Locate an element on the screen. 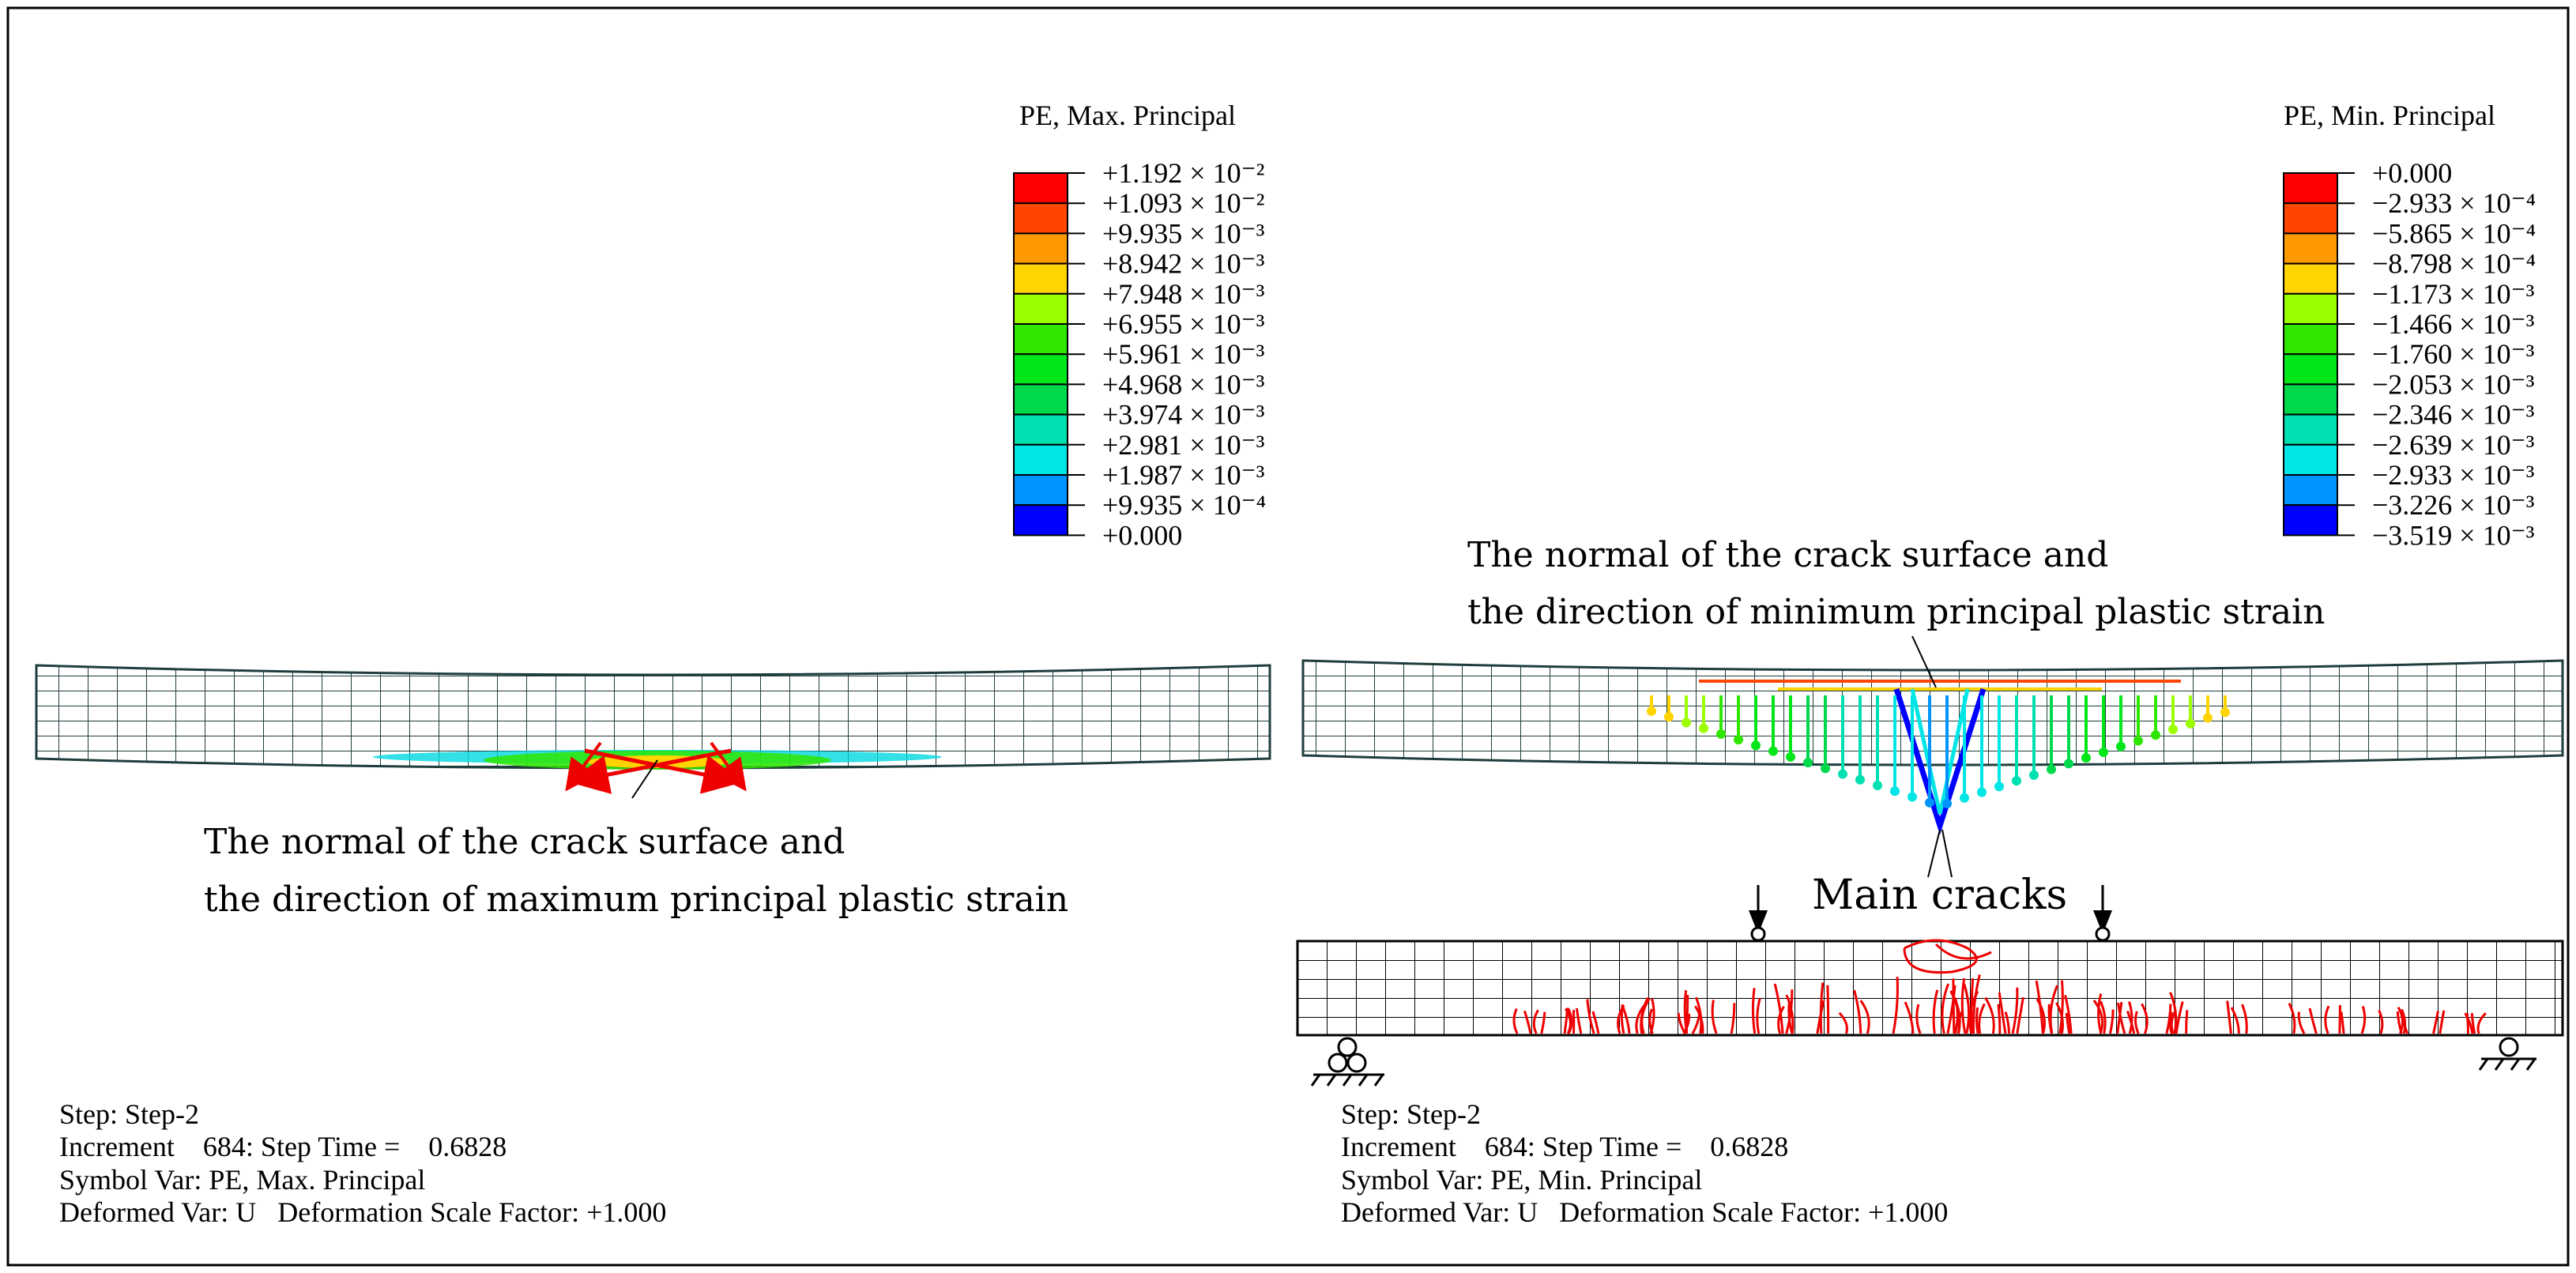 This screenshot has width=2576, height=1273. left-beam is located at coordinates (653, 731).